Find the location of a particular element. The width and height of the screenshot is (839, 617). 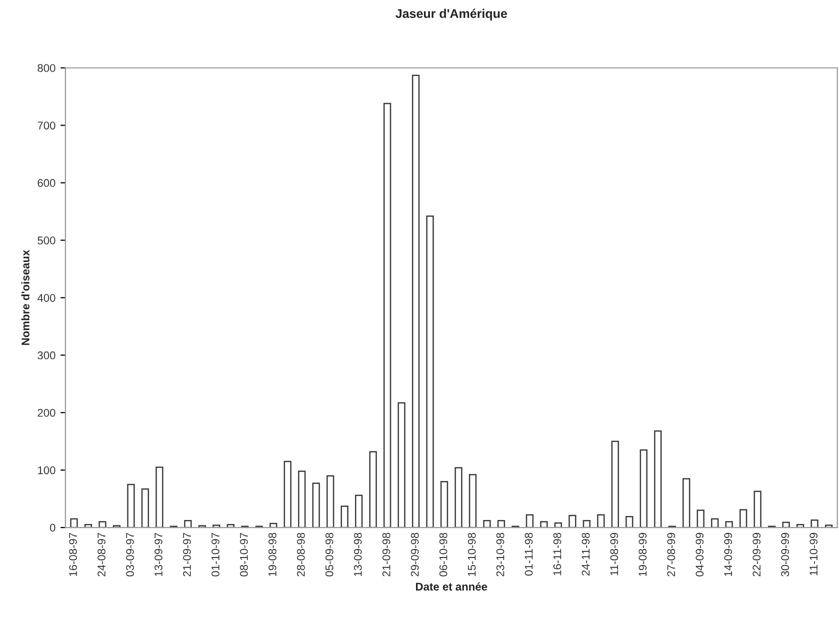

y-tick-label: 600 is located at coordinates (47, 183).